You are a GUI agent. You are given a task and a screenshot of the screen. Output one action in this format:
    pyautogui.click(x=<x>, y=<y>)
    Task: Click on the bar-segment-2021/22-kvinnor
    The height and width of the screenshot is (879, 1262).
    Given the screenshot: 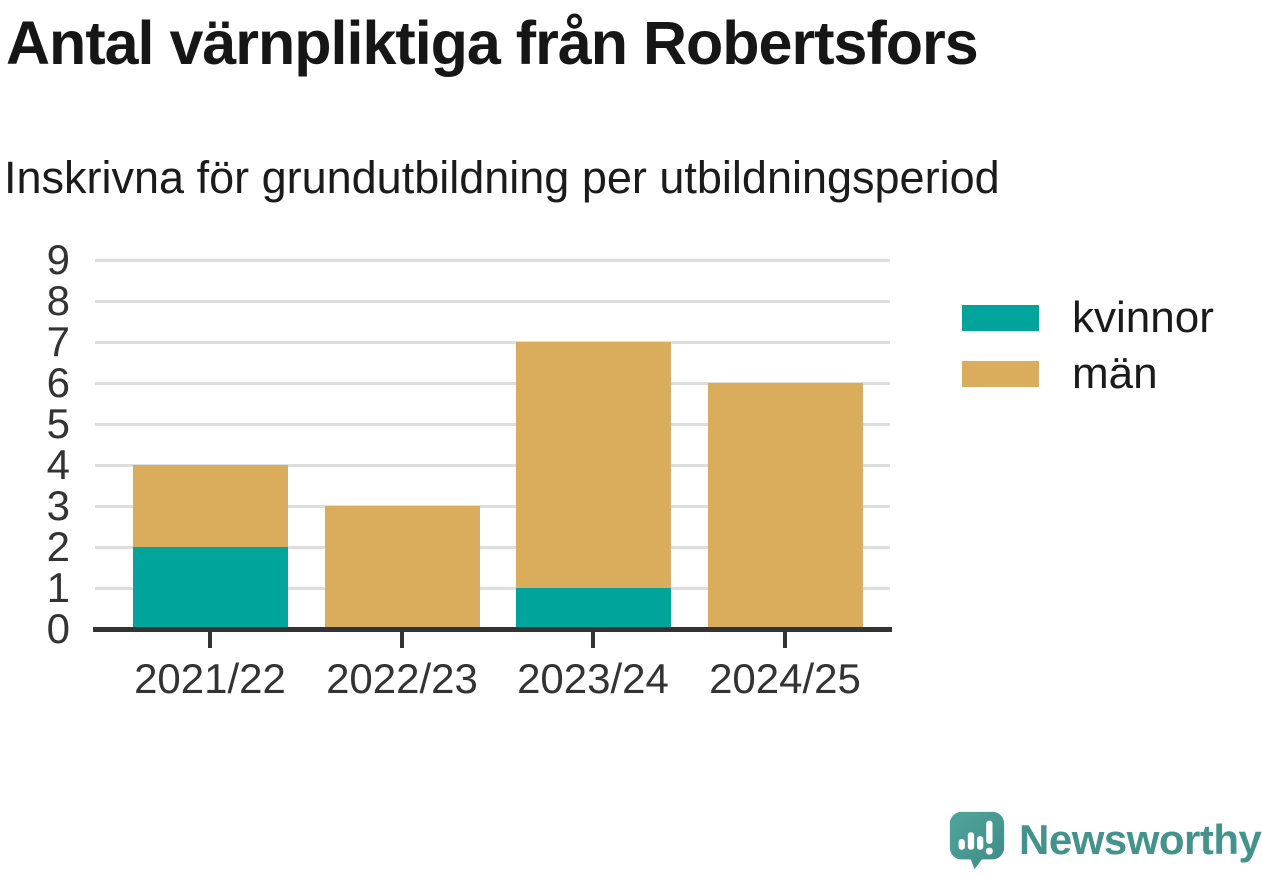 What is the action you would take?
    pyautogui.click(x=210, y=588)
    